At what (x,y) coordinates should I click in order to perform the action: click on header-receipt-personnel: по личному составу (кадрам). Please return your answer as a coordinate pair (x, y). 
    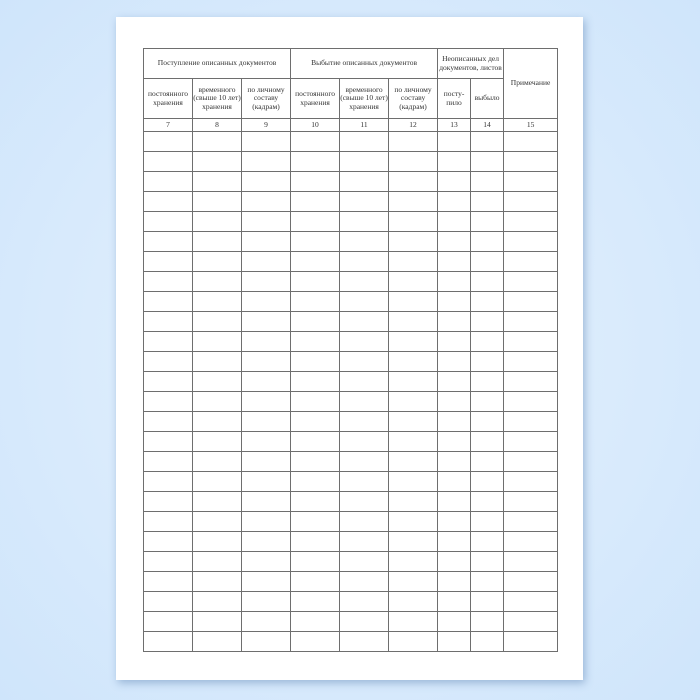
    Looking at the image, I should click on (266, 98).